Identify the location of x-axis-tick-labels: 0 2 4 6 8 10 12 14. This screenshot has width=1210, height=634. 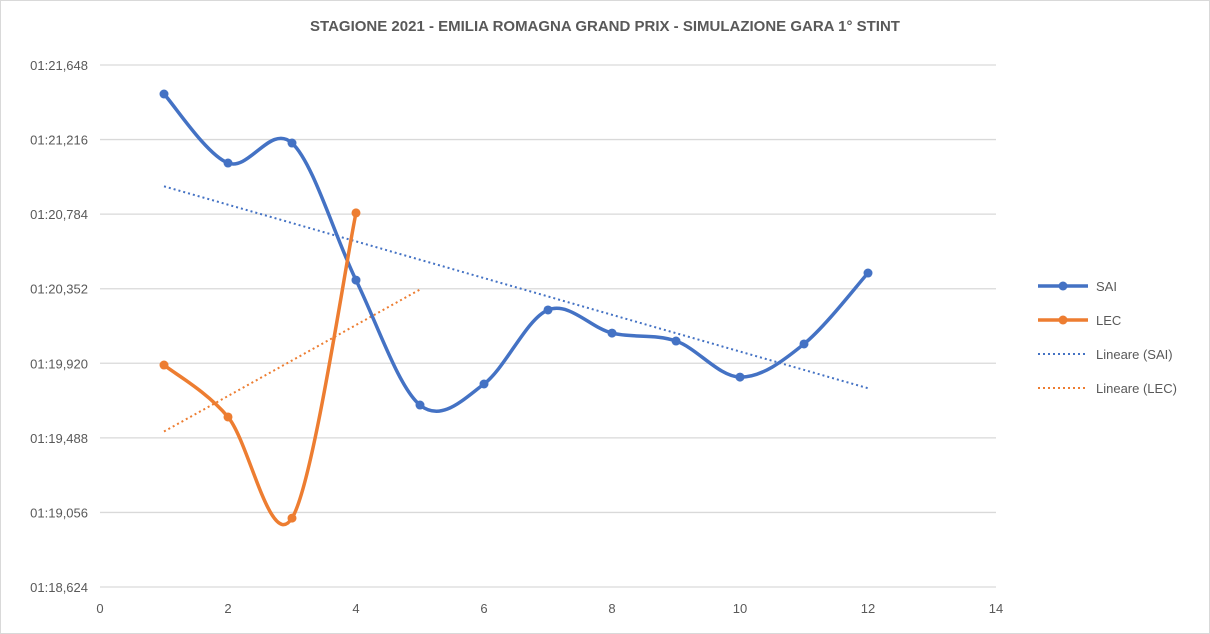
(549, 608).